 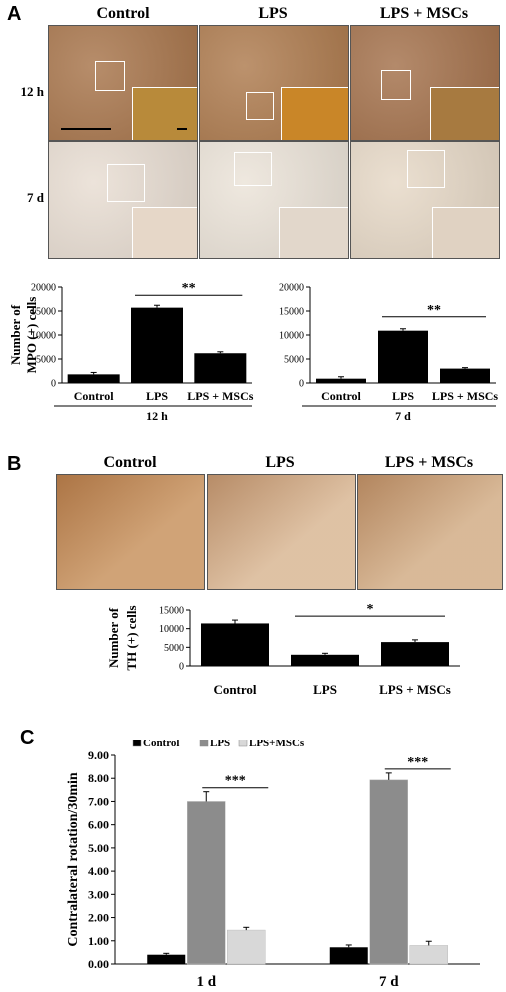 What do you see at coordinates (27, 738) in the screenshot?
I see `panel-c-letter: C` at bounding box center [27, 738].